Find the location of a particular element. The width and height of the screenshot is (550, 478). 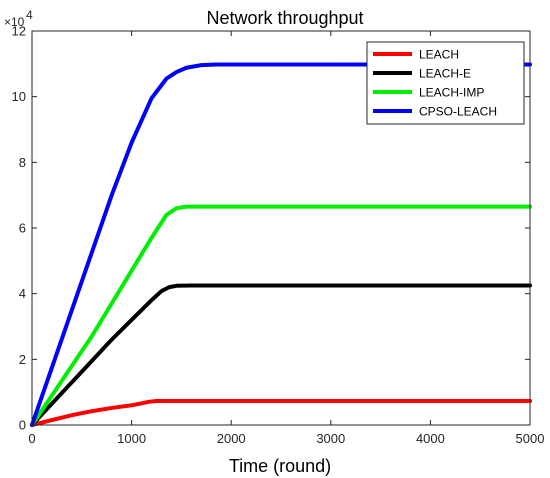

legend: LEACH LEACH-E LEACH-IMP CPSO-LEACH is located at coordinates (445, 83).